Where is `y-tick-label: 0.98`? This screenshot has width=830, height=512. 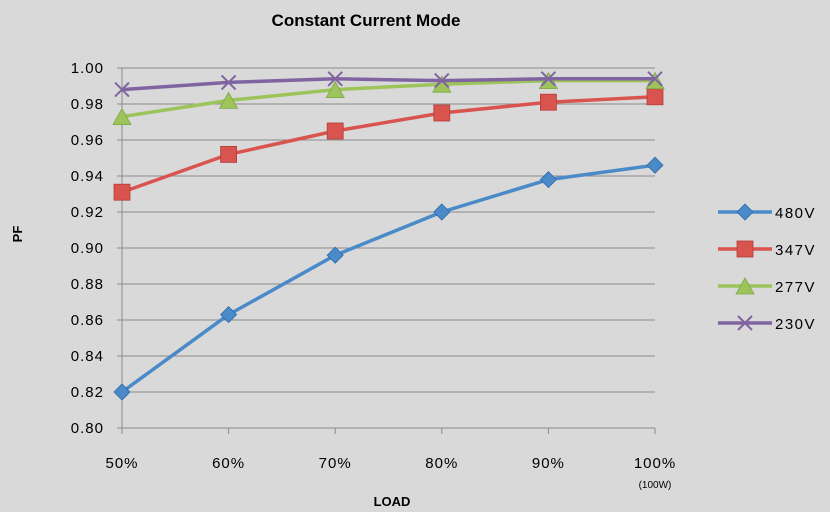 y-tick-label: 0.98 is located at coordinates (87, 104).